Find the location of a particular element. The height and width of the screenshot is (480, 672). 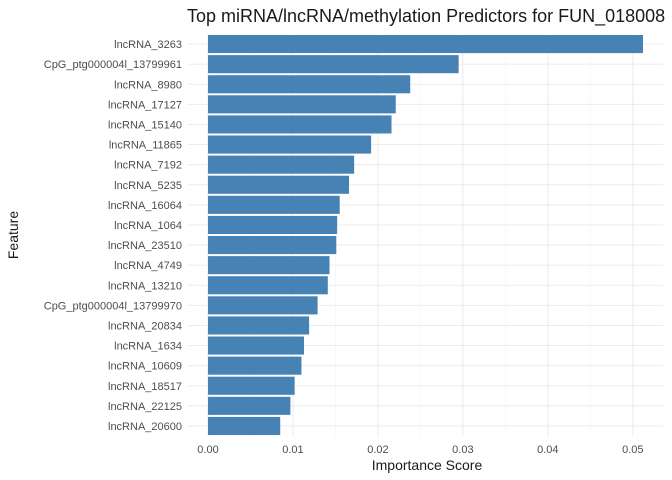

y-tick-label: lncRNA_10609 is located at coordinates (145, 367).